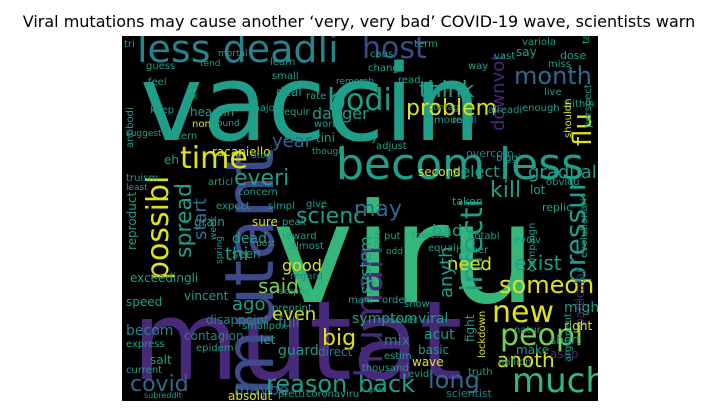 This screenshot has height=411, width=718. Describe the element at coordinates (360, 300) in the screenshot. I see `word-mani: mani` at that location.